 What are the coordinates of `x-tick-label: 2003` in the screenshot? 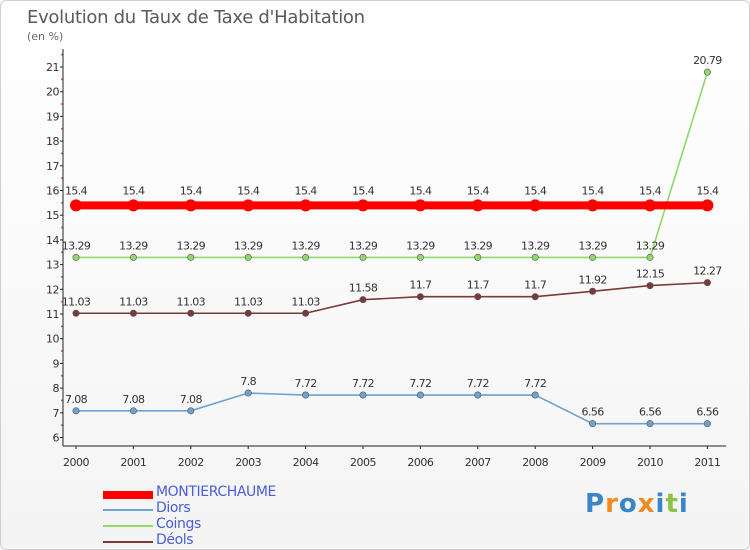 It's located at (248, 462).